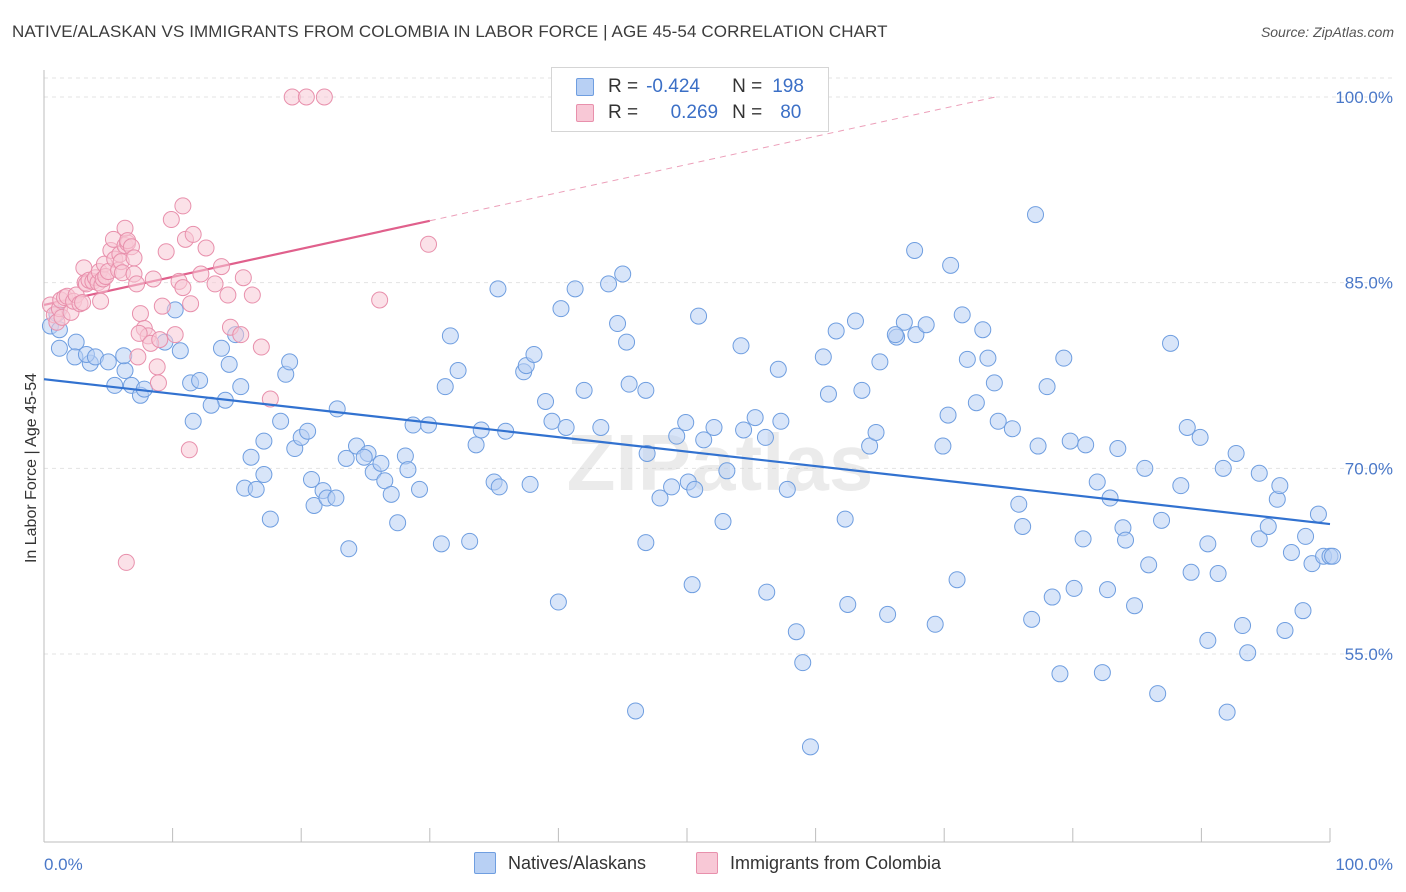  I want to click on legend-row-natives: R = -0.424 N = 198, so click(690, 87).